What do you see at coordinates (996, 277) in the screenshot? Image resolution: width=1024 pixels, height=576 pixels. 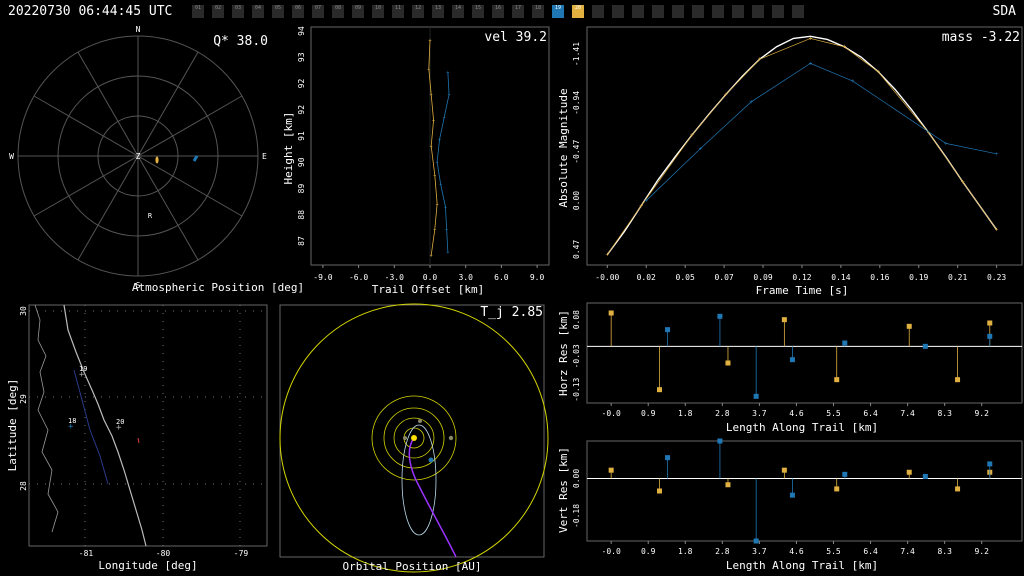 I see `x-tick-label: 0.23` at bounding box center [996, 277].